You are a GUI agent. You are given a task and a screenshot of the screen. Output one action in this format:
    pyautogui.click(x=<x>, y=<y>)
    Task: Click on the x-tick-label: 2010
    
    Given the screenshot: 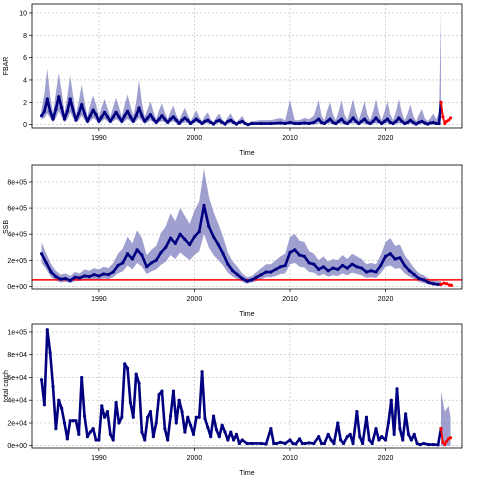 What is the action you would take?
    pyautogui.click(x=290, y=138)
    